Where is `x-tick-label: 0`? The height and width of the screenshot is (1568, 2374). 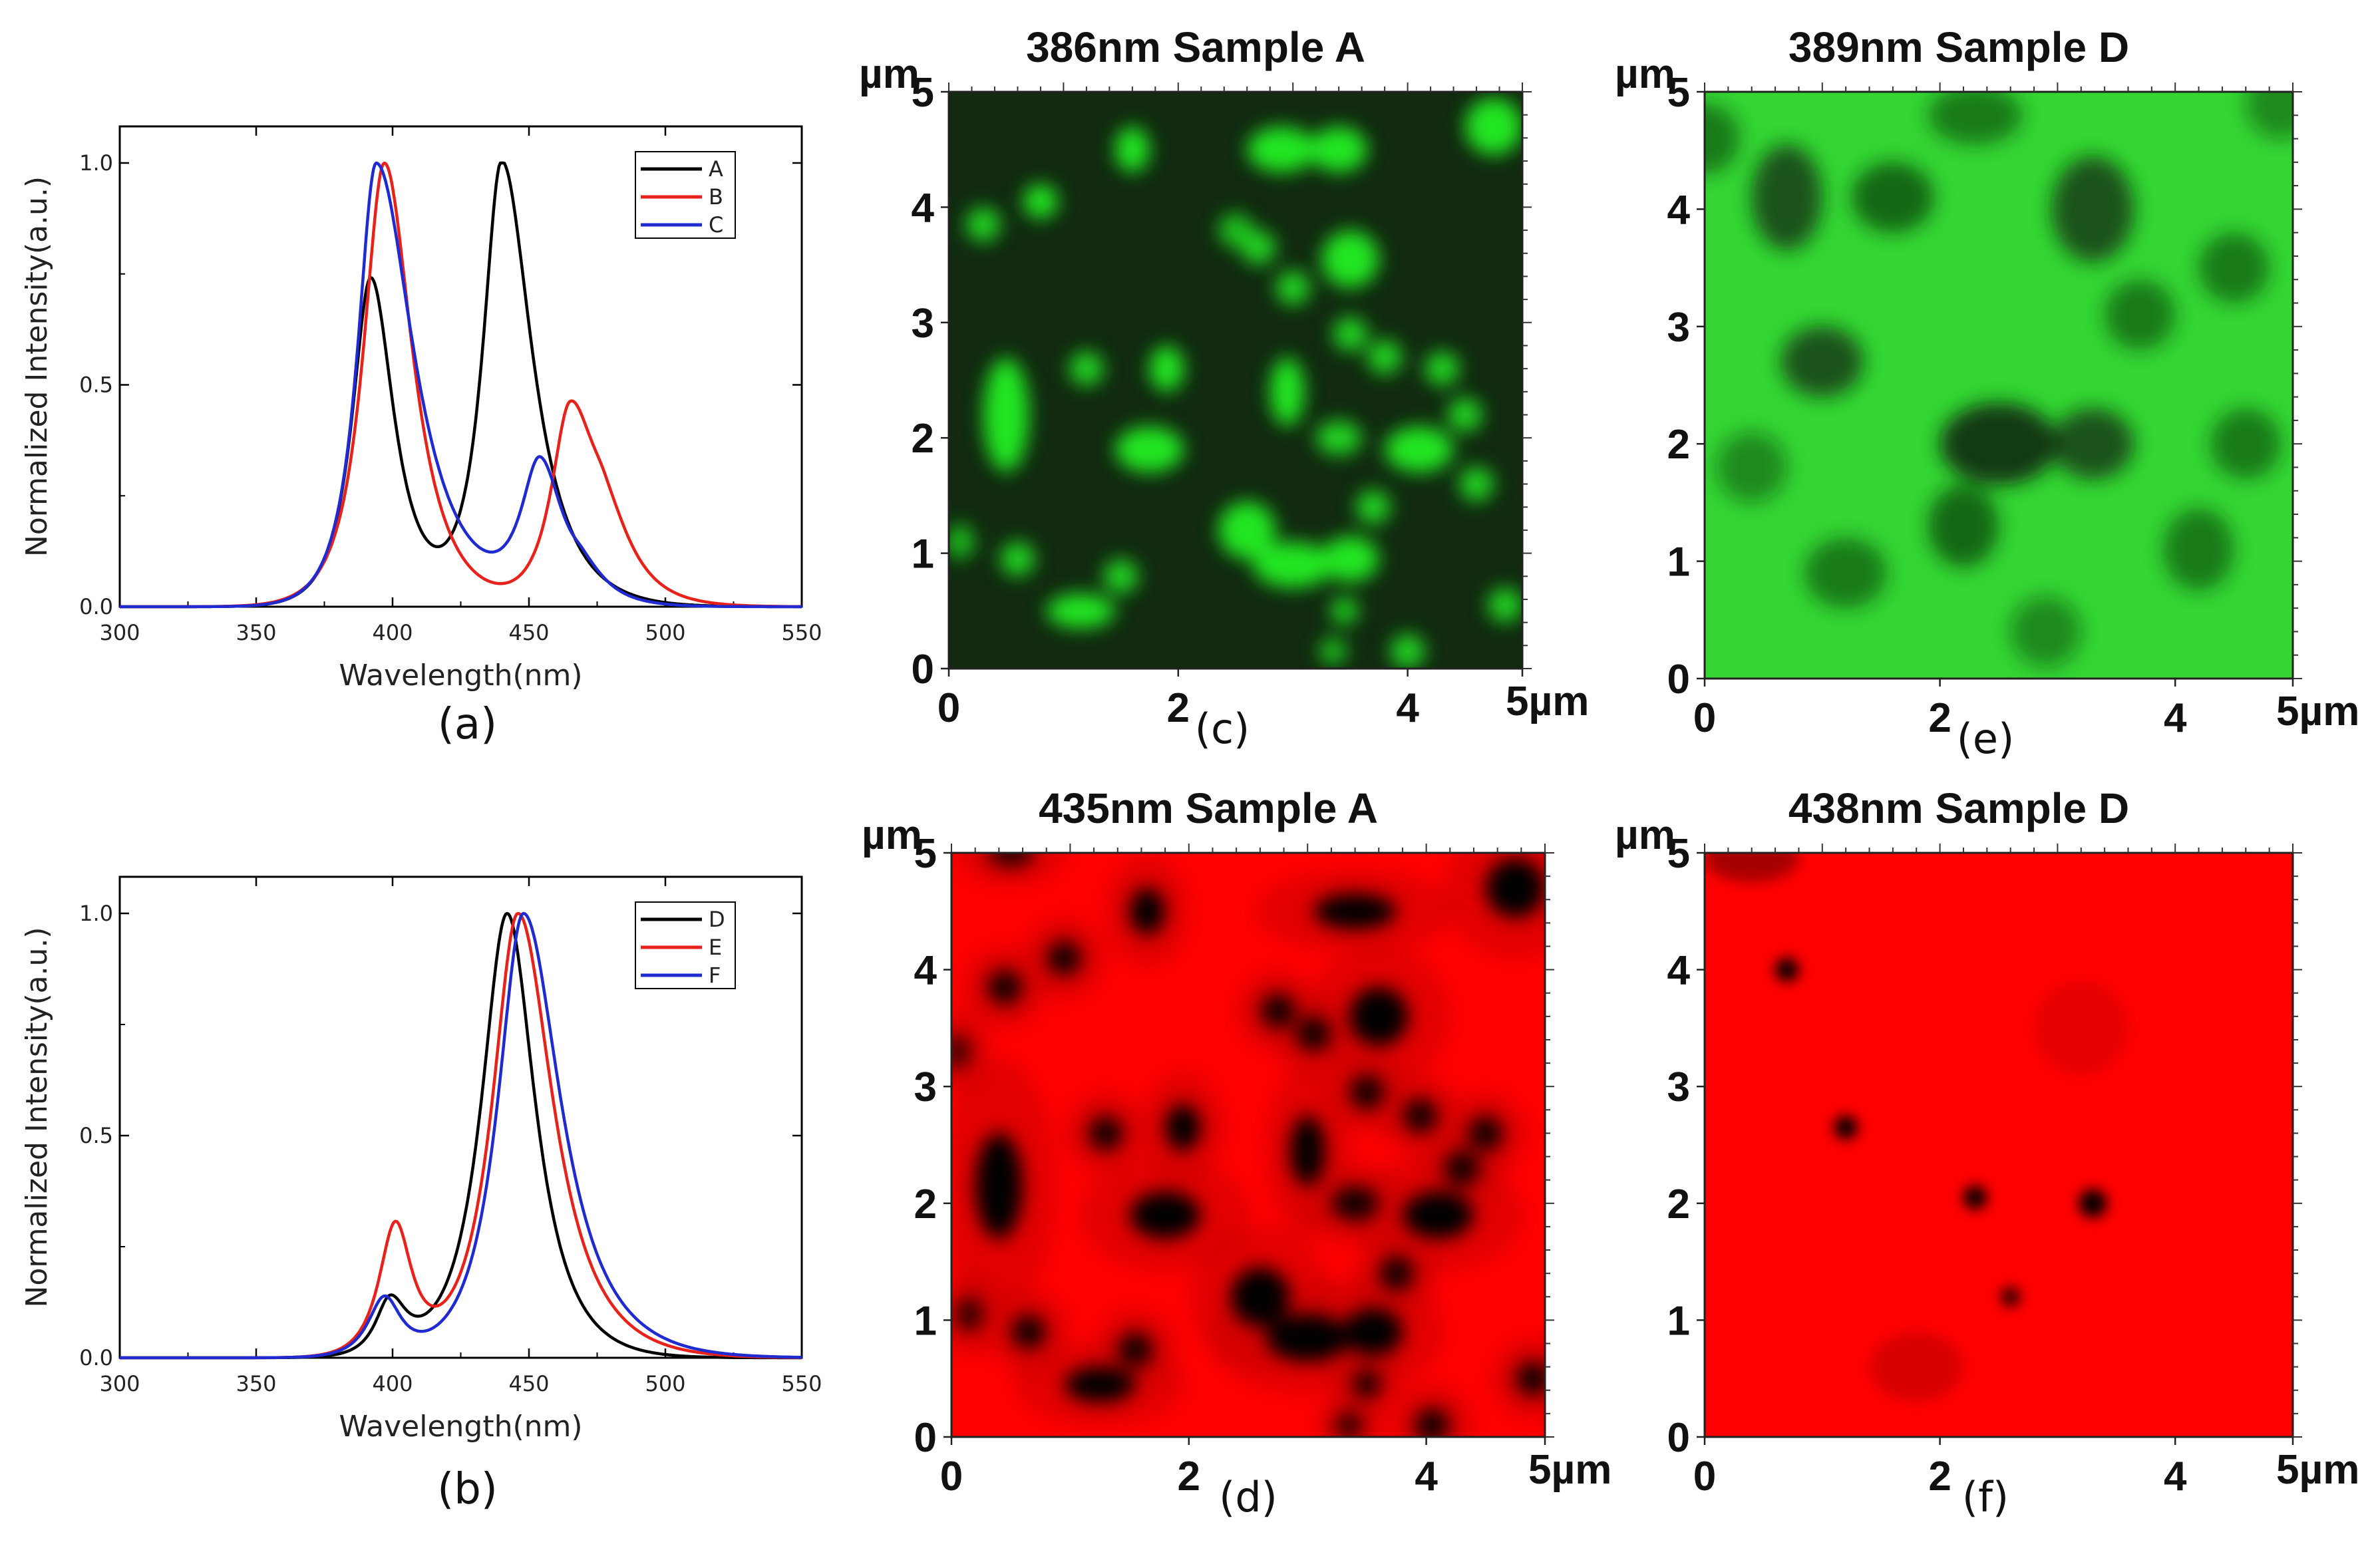 x-tick-label: 0 is located at coordinates (952, 1476).